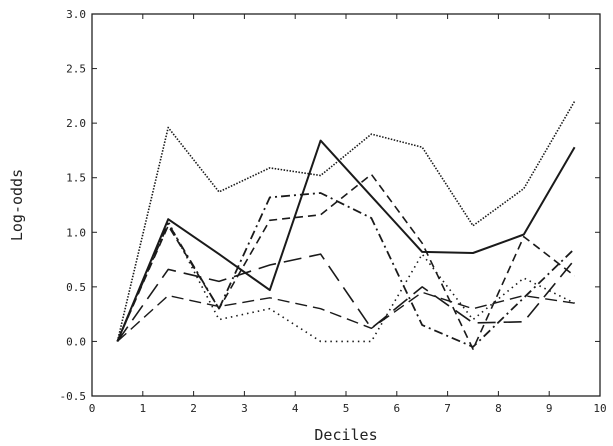 Image resolution: width=613 pixels, height=446 pixels. Describe the element at coordinates (345, 435) in the screenshot. I see `x-axis-label: Deciles` at that location.